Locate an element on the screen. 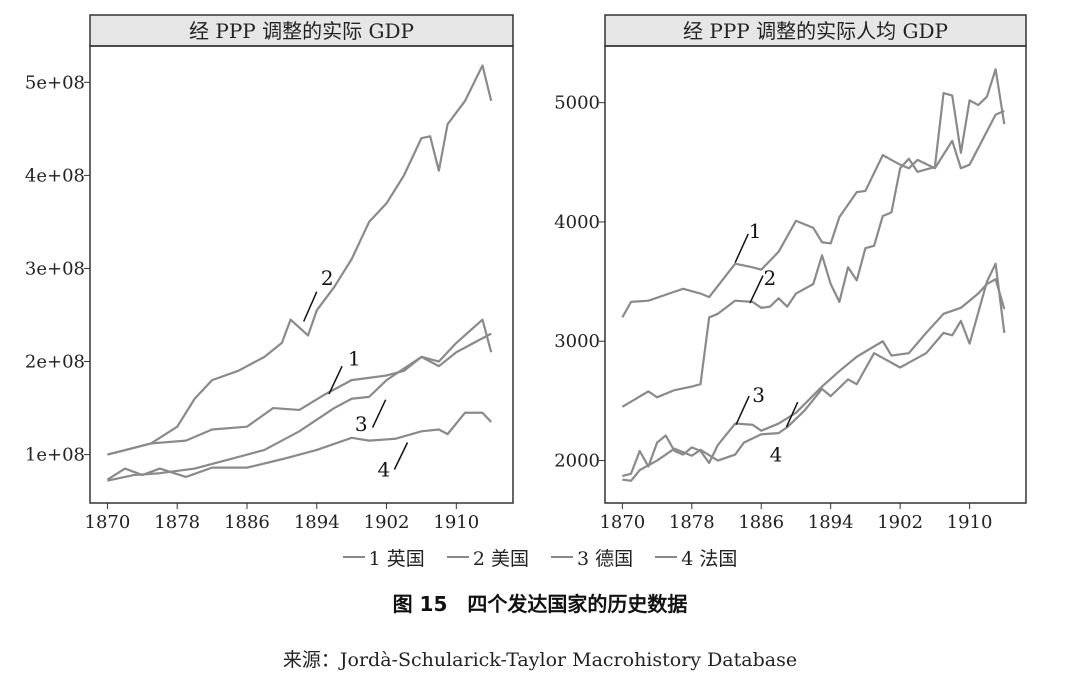 The height and width of the screenshot is (678, 1080). panel-title: 经 PPP 调整的实际 GDP is located at coordinates (301, 31).